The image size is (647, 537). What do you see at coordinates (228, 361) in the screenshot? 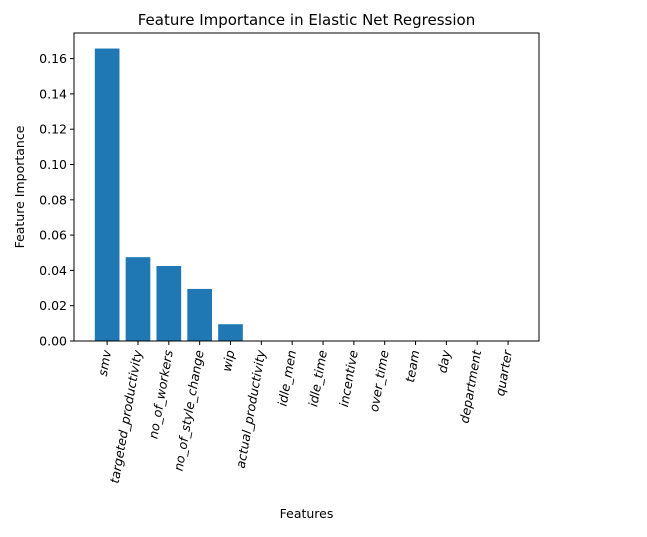
I see `x-tick-label: wip` at bounding box center [228, 361].